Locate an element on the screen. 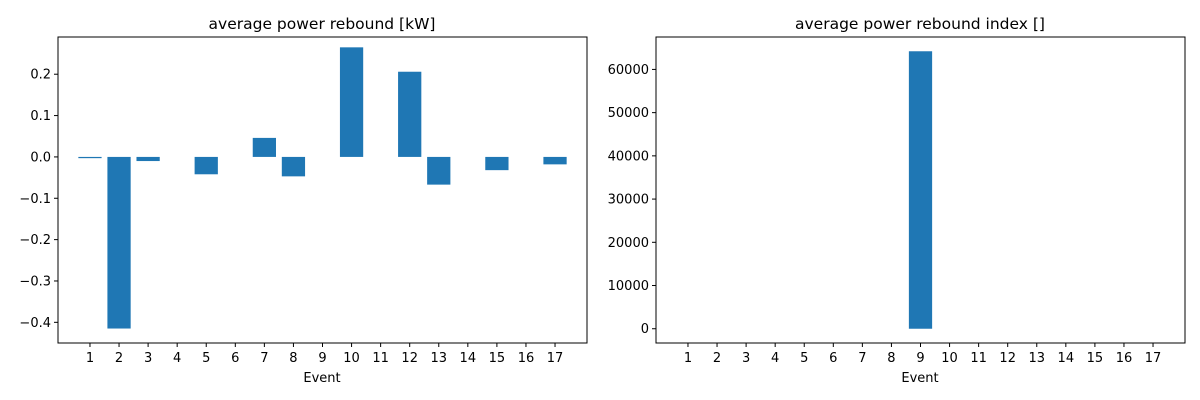 Image resolution: width=1200 pixels, height=400 pixels. y-tick-label: −0.2 is located at coordinates (35, 240).